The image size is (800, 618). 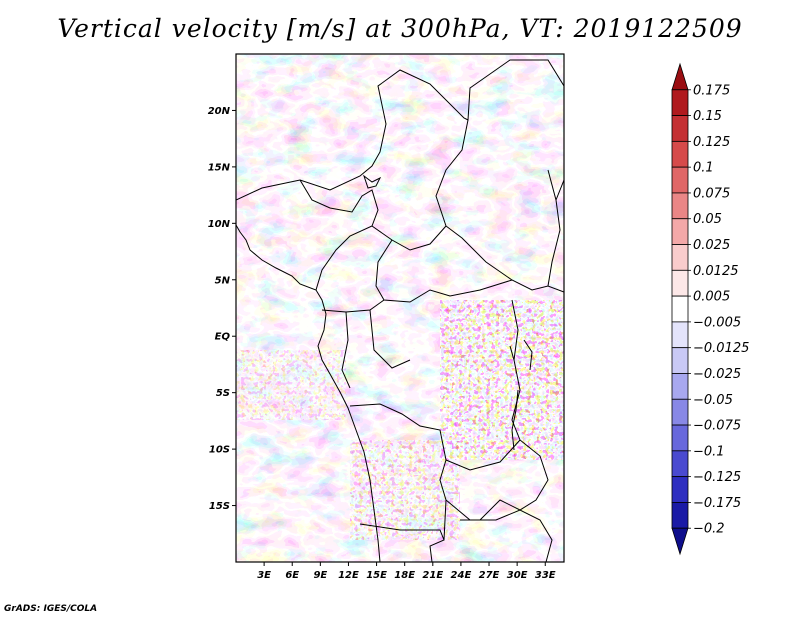 What do you see at coordinates (405, 490) in the screenshot?
I see `convective-hotspots-south` at bounding box center [405, 490].